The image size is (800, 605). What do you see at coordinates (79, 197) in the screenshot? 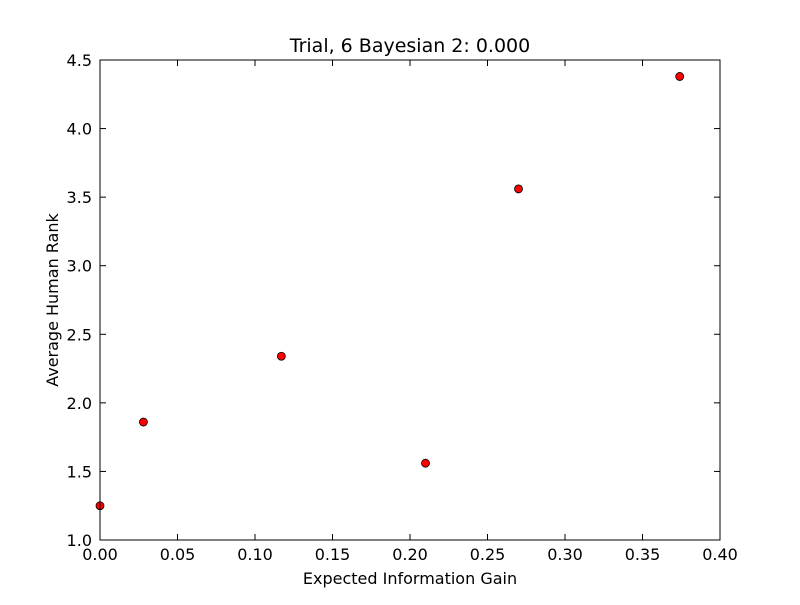
I see `y-tick-label: 3.5` at bounding box center [79, 197].